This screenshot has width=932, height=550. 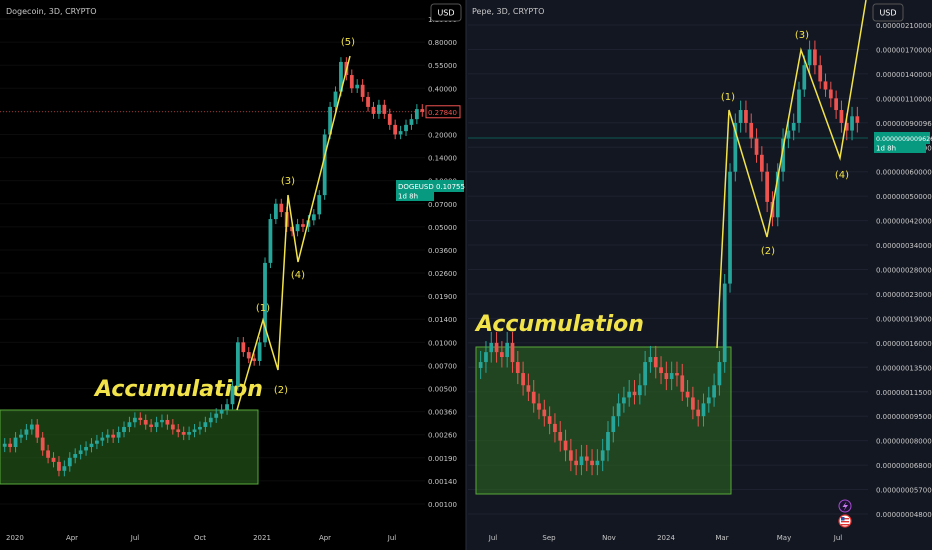 I want to click on right-currency-button-bg, so click(x=888, y=12).